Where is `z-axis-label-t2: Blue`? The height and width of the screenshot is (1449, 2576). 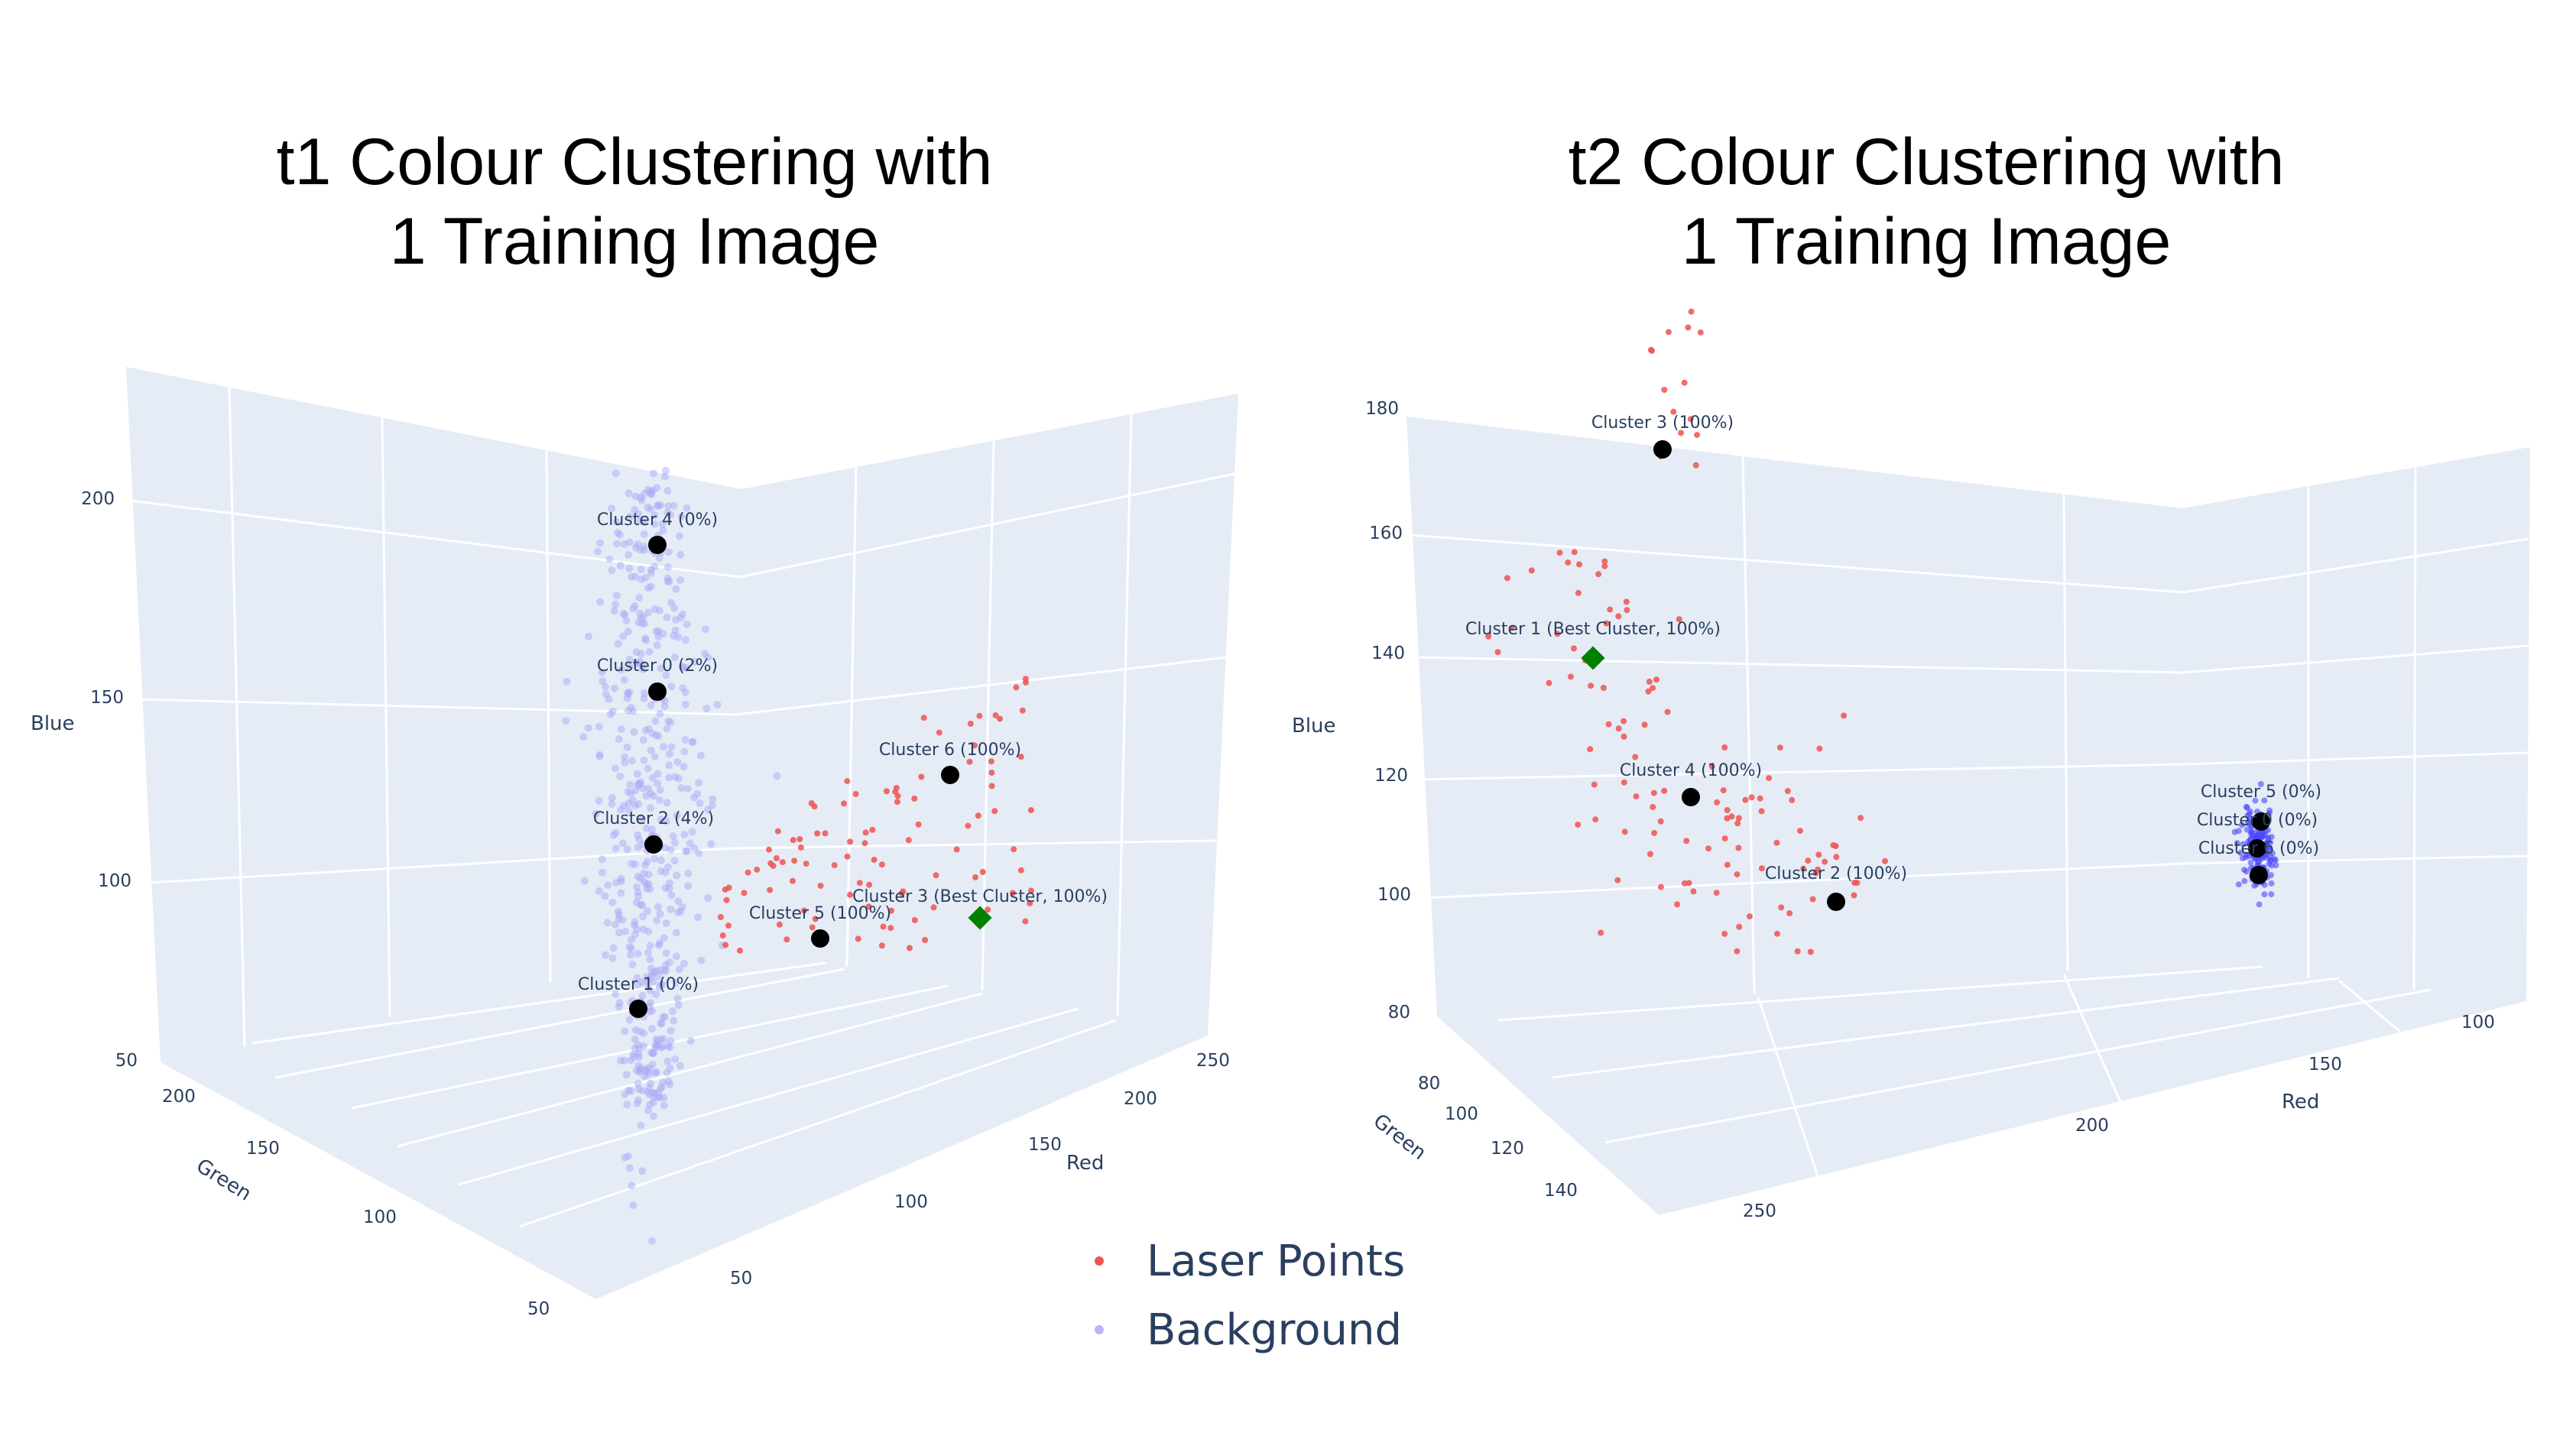 z-axis-label-t2: Blue is located at coordinates (1314, 726).